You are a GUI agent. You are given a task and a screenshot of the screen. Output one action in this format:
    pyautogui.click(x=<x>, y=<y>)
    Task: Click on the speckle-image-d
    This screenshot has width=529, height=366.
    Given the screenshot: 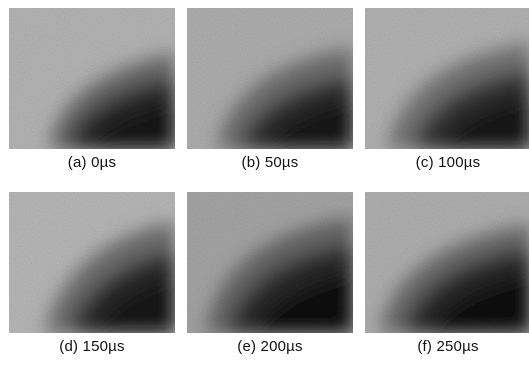 What is the action you would take?
    pyautogui.click(x=92, y=262)
    